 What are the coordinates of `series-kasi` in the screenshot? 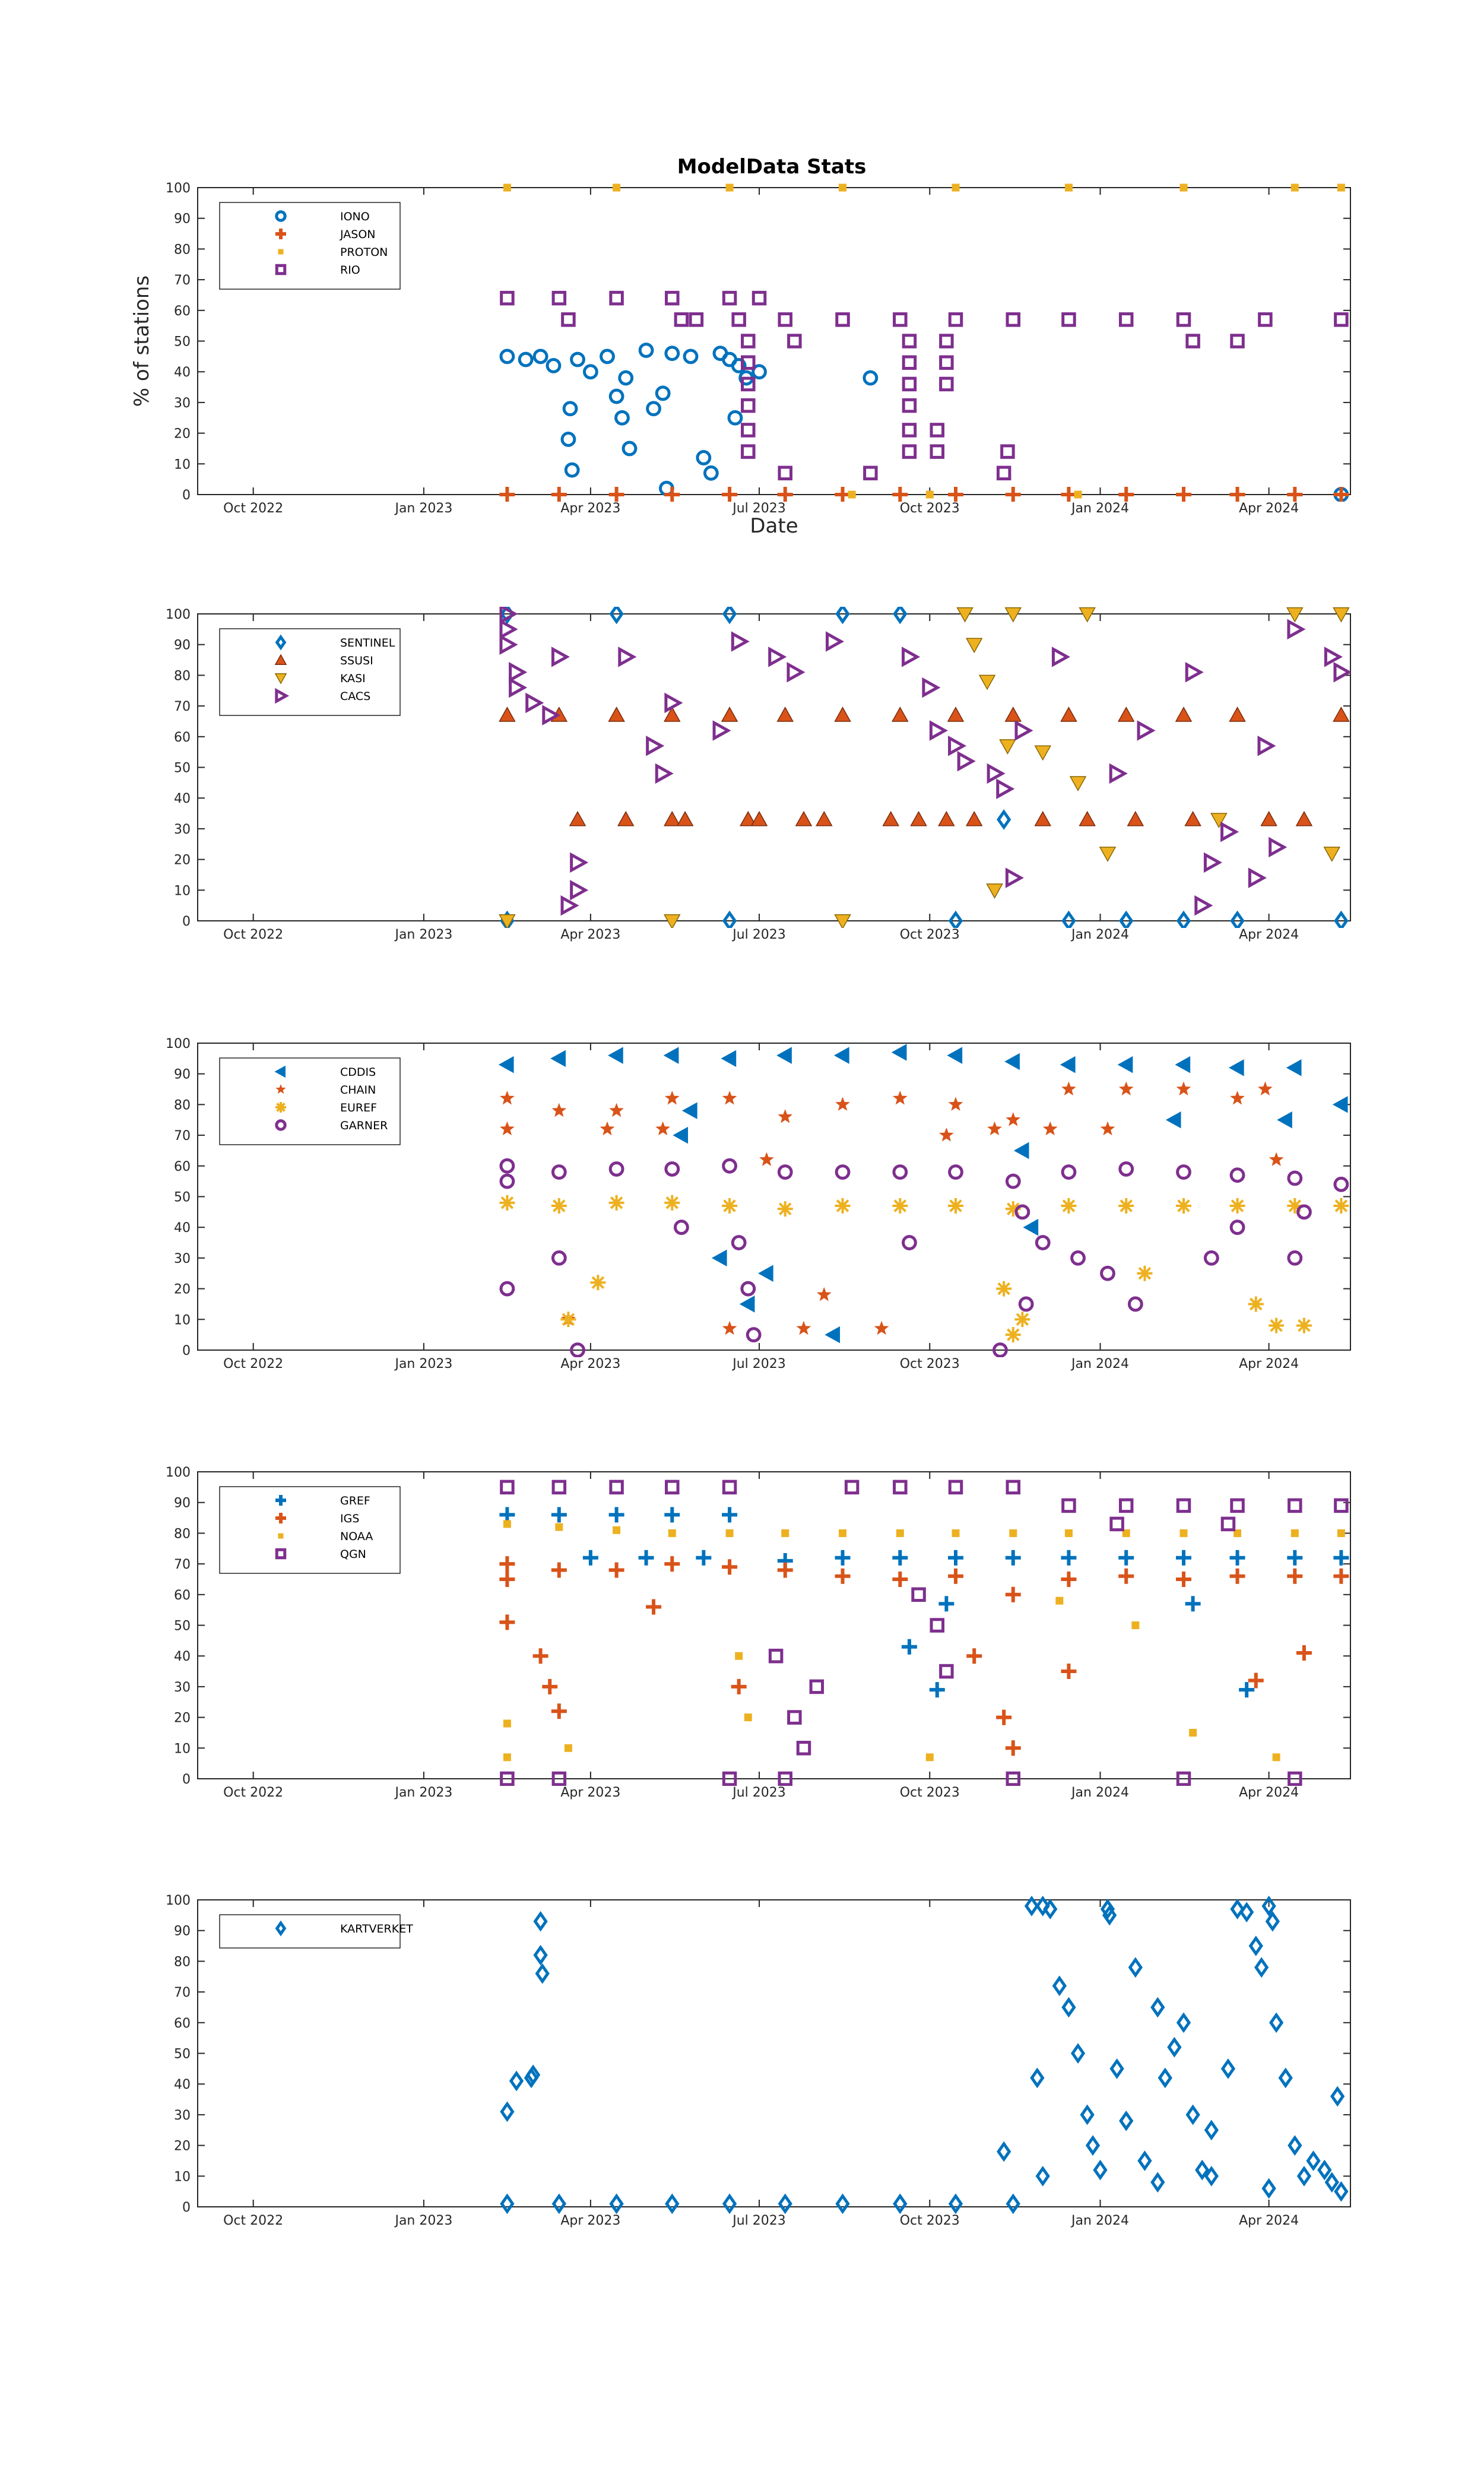 It's located at (924, 767).